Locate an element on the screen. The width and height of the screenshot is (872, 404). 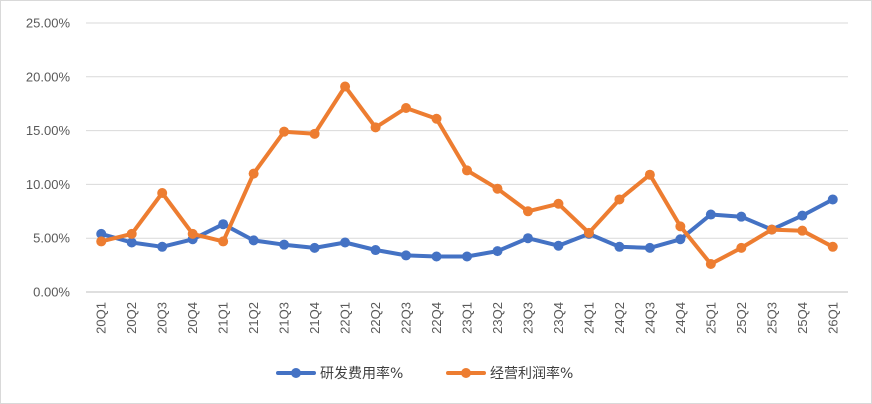
x-tick-label: 23Q4 is located at coordinates (558, 318).